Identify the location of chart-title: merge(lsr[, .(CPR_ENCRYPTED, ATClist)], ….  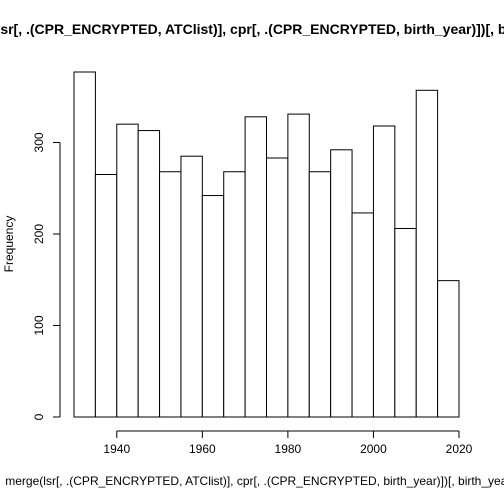
(252, 29).